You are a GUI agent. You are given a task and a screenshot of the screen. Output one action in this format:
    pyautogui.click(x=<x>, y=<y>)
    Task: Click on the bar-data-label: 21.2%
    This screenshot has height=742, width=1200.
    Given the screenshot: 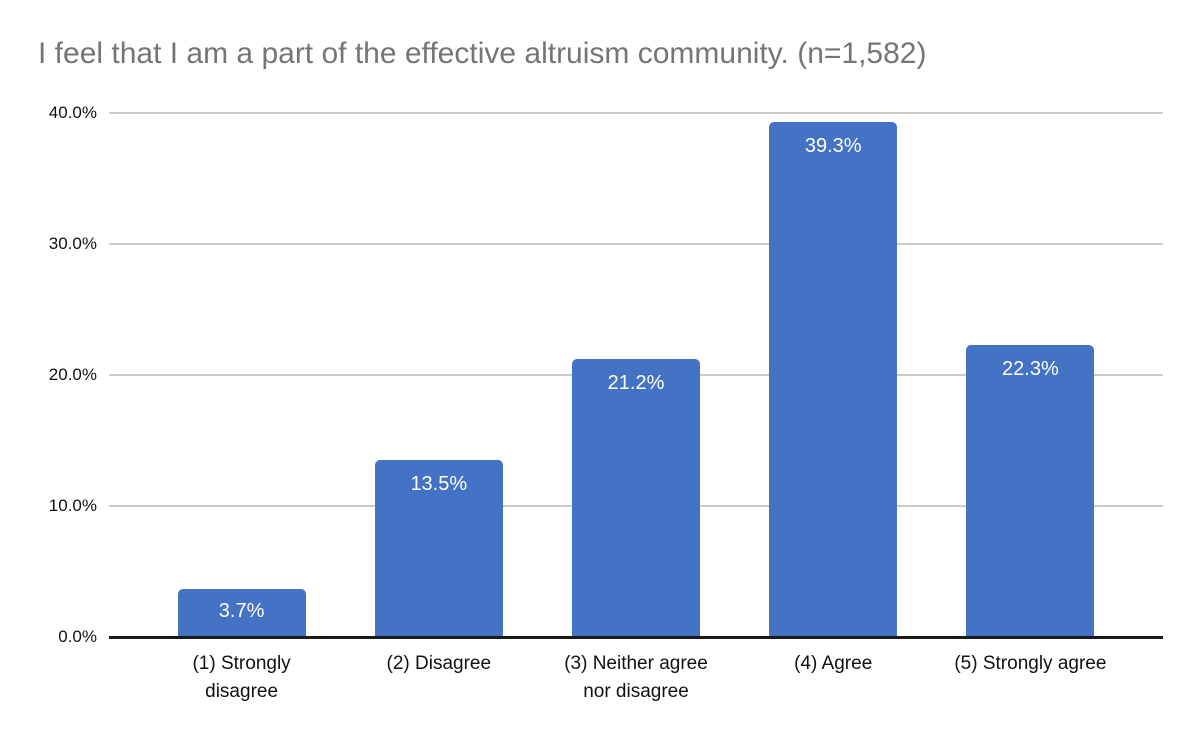 What is the action you would take?
    pyautogui.click(x=636, y=383)
    